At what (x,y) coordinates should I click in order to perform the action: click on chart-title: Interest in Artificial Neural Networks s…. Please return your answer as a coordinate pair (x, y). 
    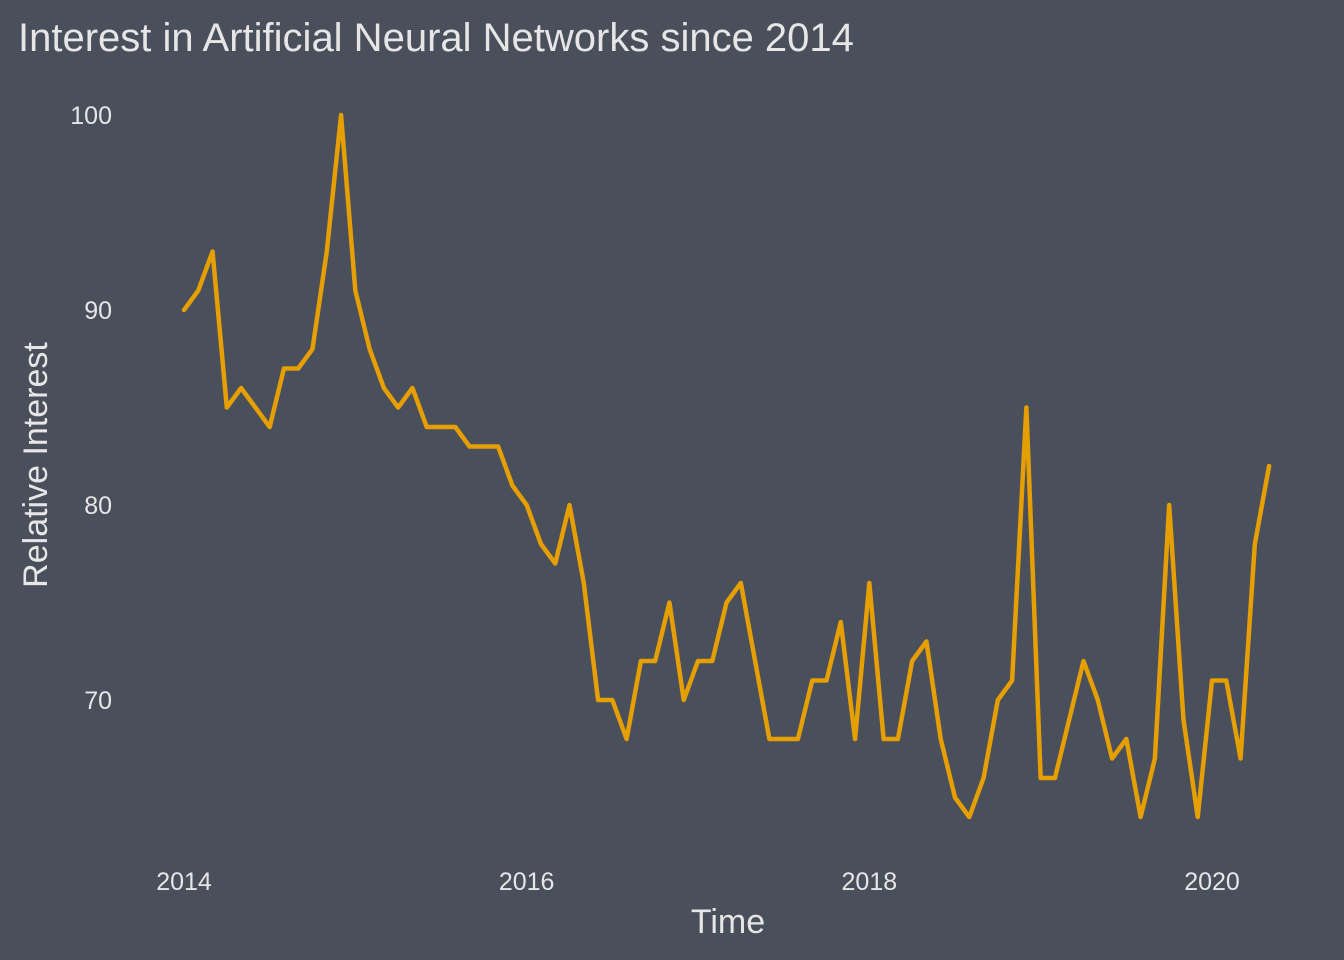
    Looking at the image, I should click on (436, 38).